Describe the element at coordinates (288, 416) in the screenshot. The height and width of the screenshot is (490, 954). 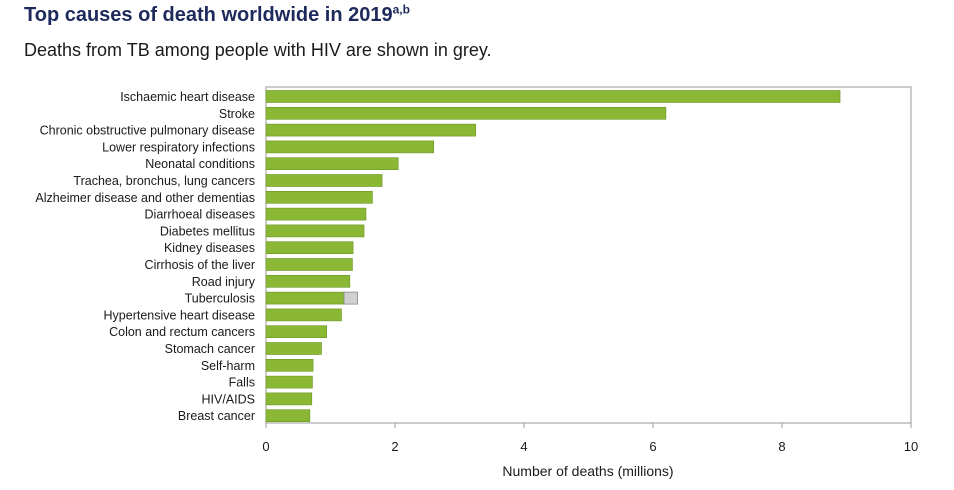
I see `bar-breast-cancer` at that location.